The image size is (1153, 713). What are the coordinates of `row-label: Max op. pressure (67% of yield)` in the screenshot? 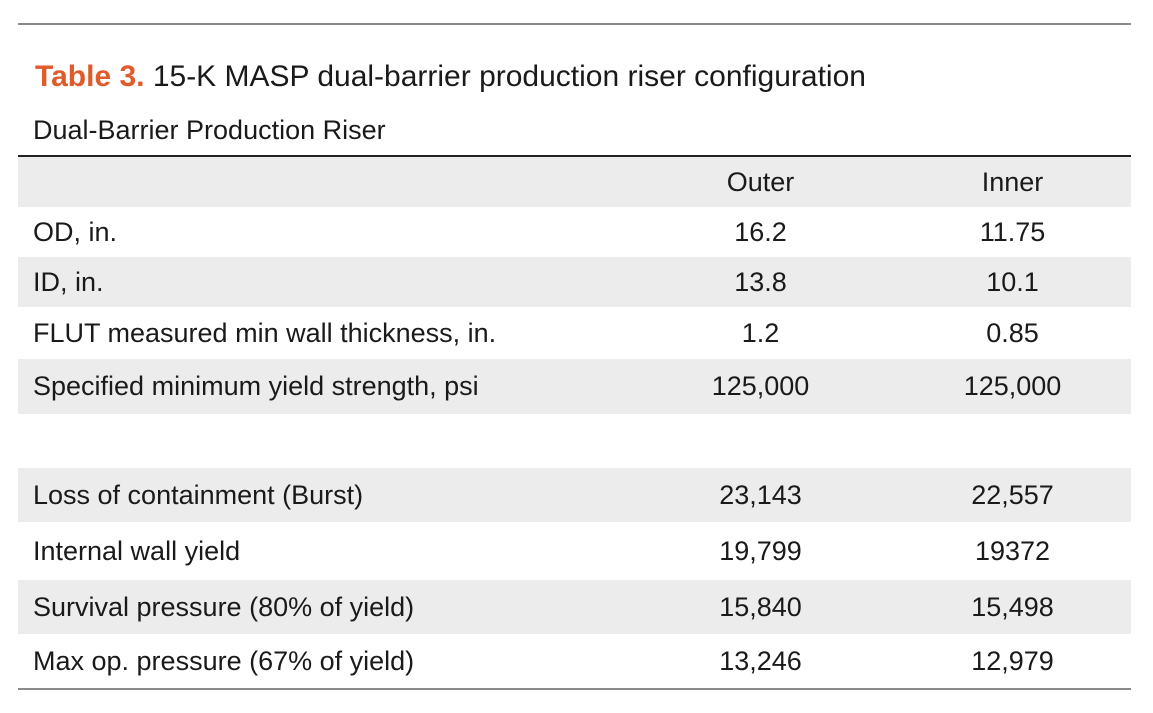 It's located at (224, 660).